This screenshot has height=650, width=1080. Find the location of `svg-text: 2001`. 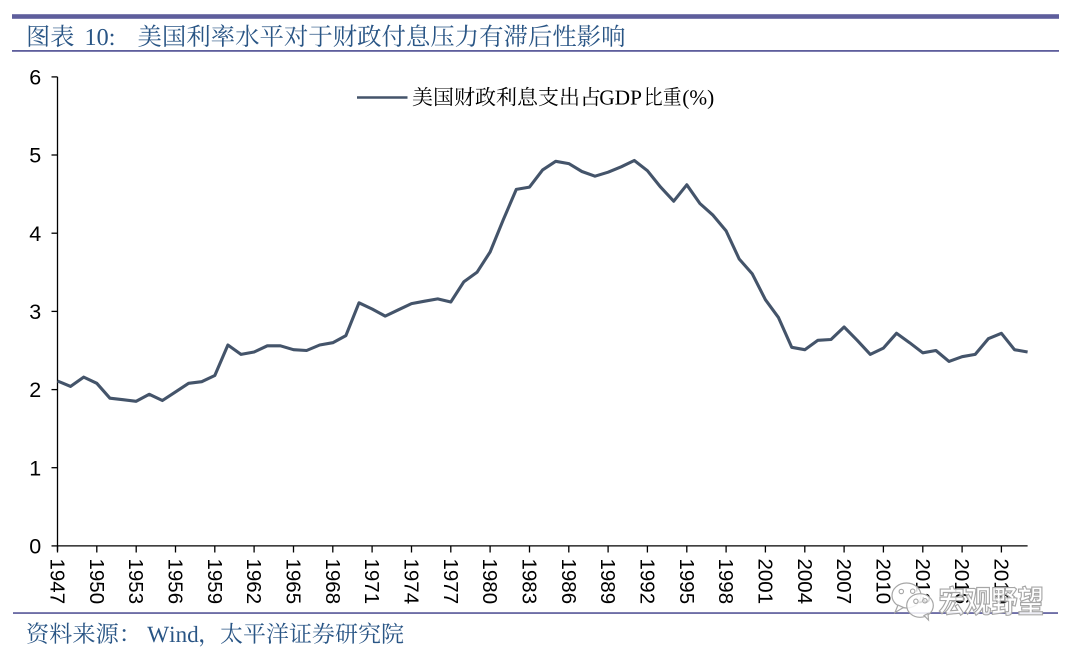

svg-text: 2001 is located at coordinates (764, 582).